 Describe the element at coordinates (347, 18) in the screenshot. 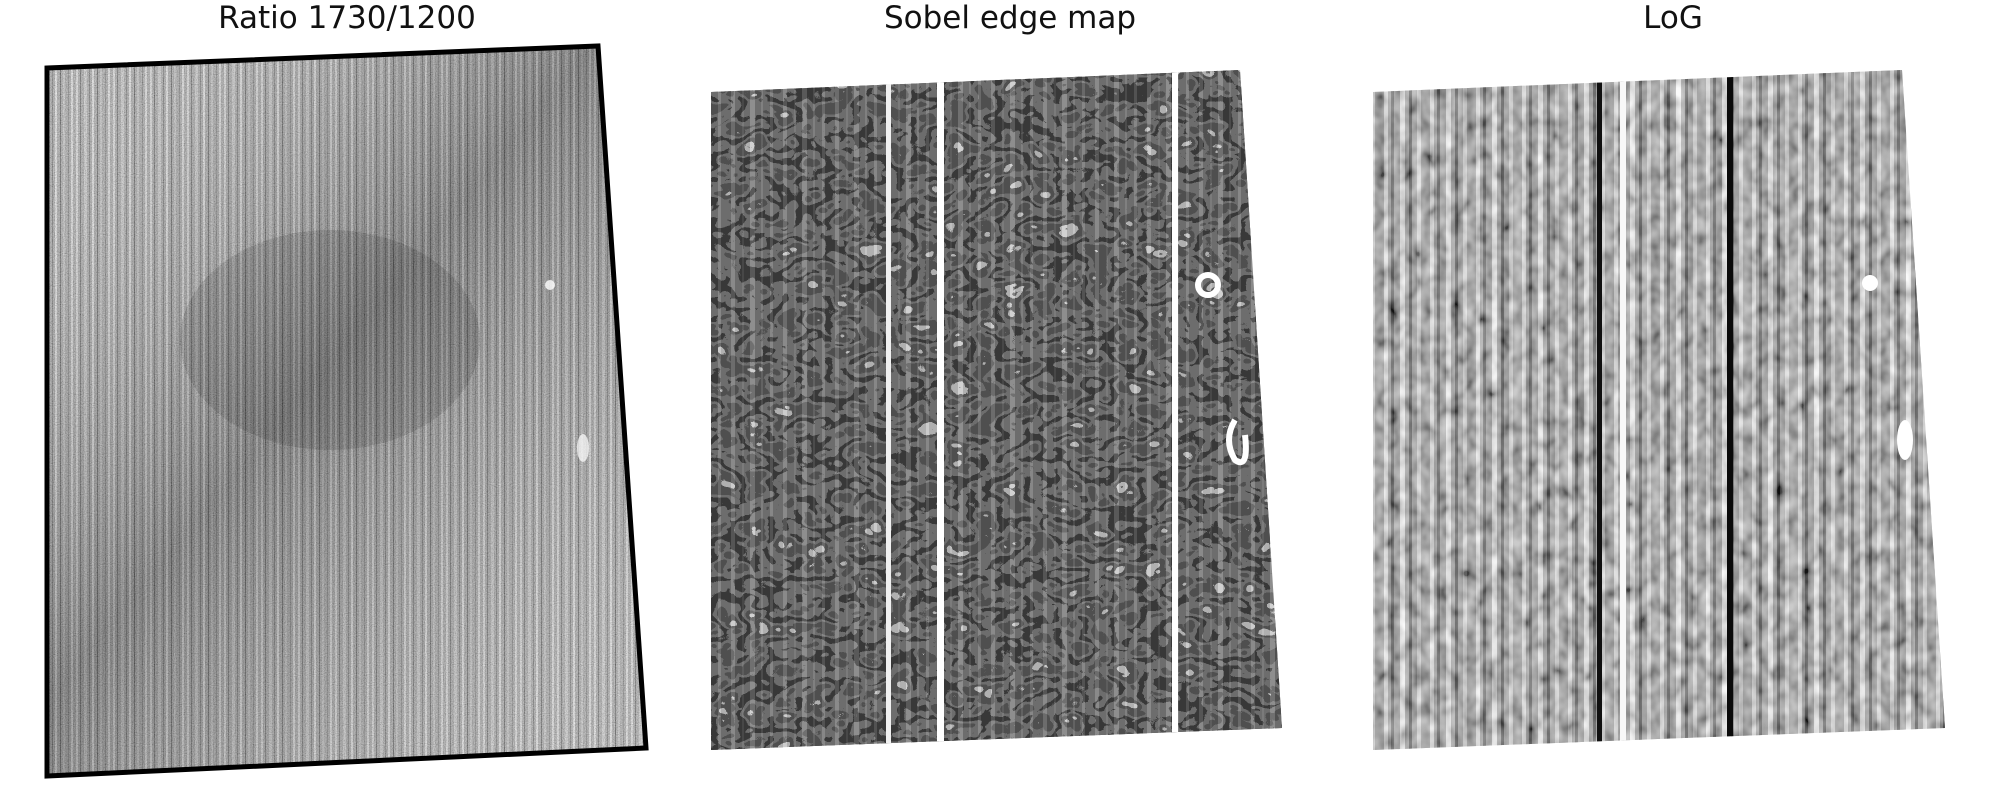

I see `panel-title-ratio: Ratio 1730/1200` at that location.